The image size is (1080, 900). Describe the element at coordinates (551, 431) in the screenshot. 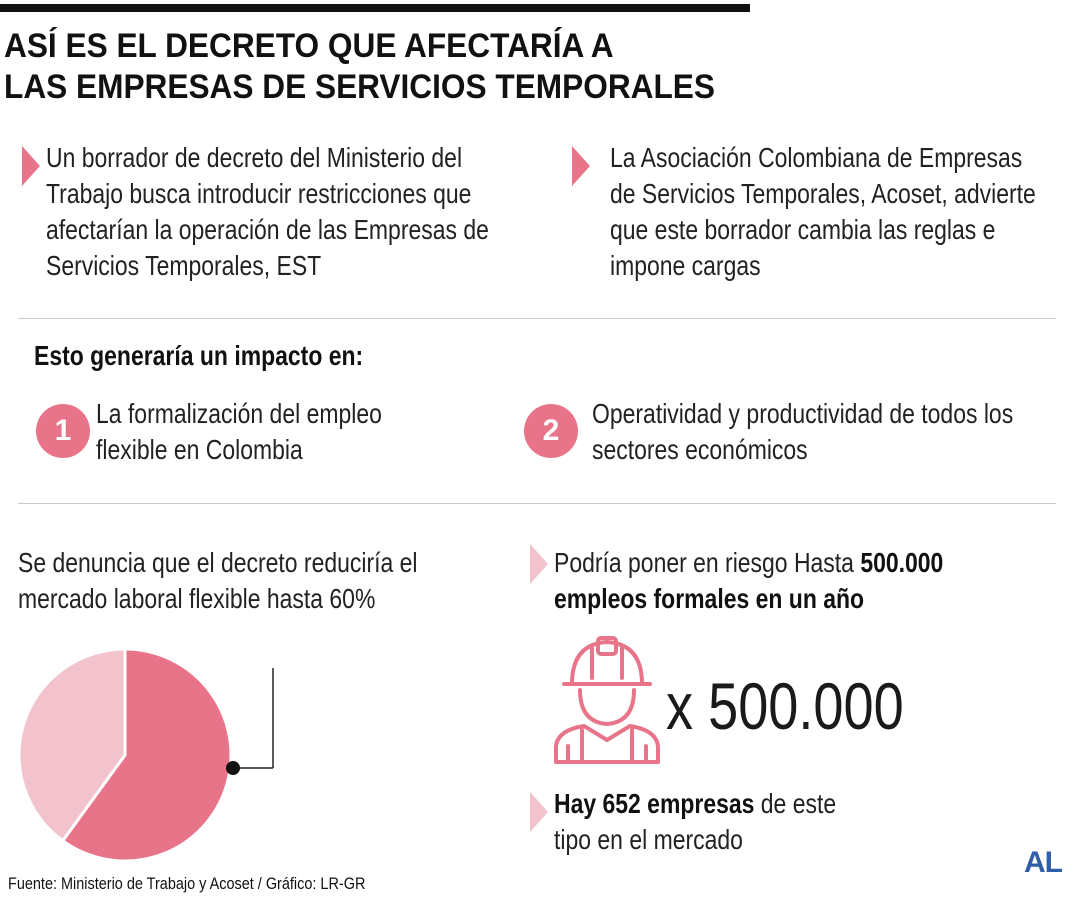

I see `number-badge: 2` at that location.